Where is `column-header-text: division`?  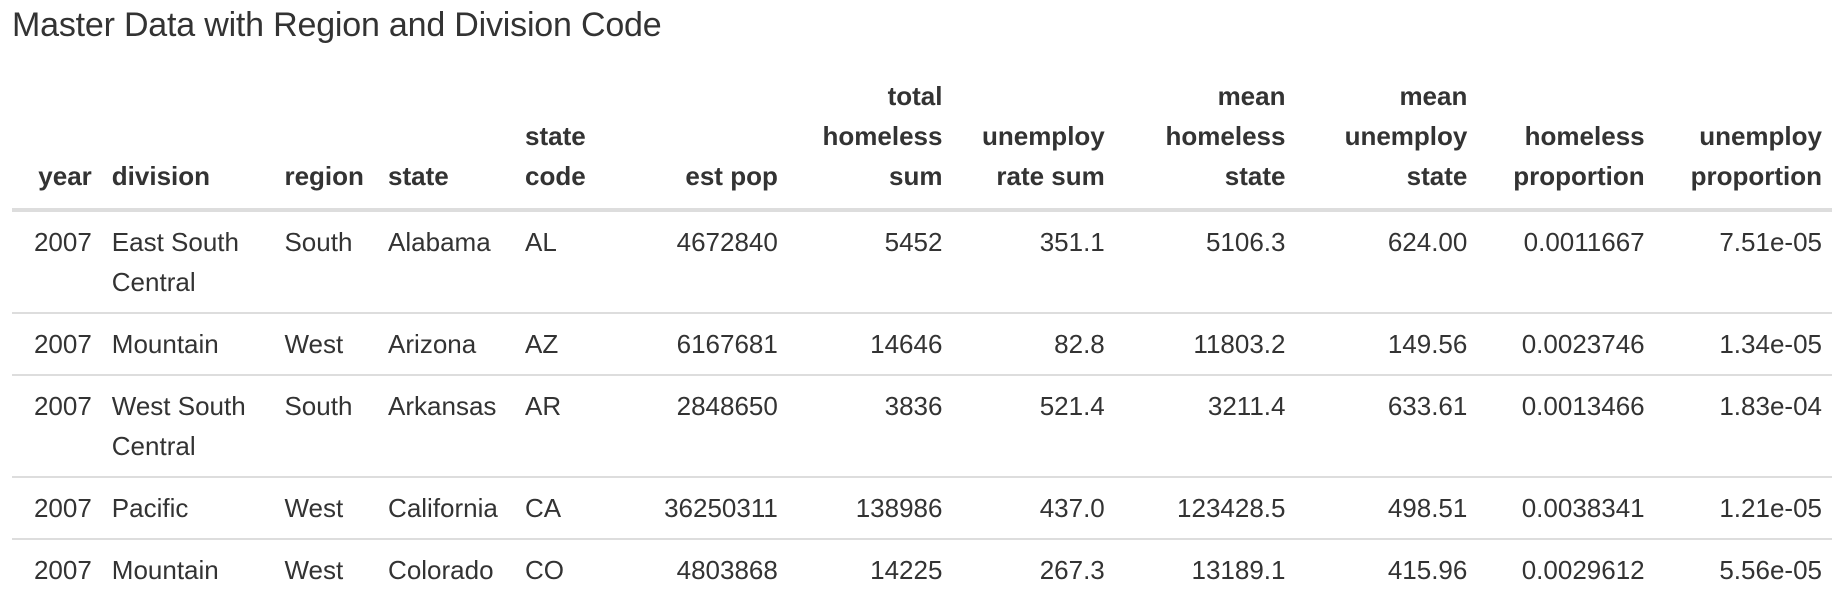
column-header-text: division is located at coordinates (161, 176).